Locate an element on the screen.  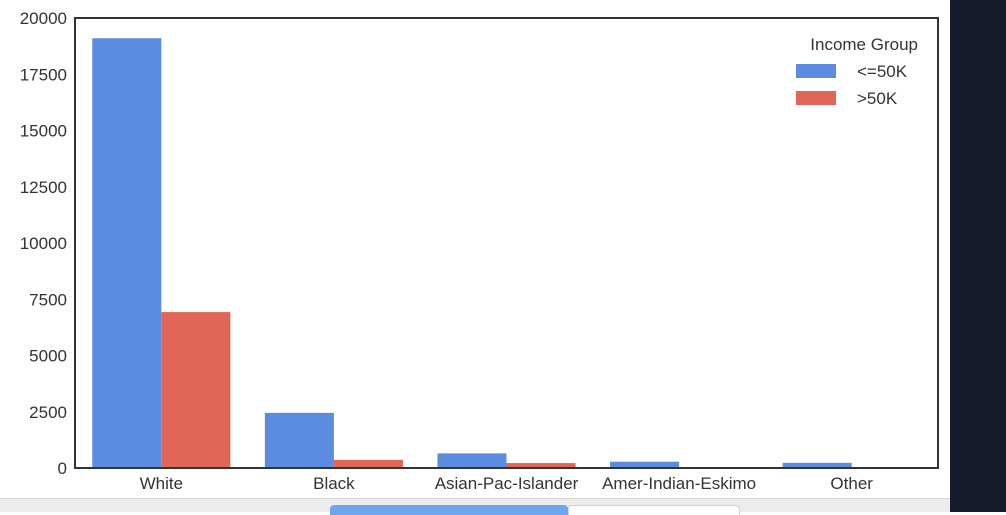
legend-label: >50K is located at coordinates (877, 98).